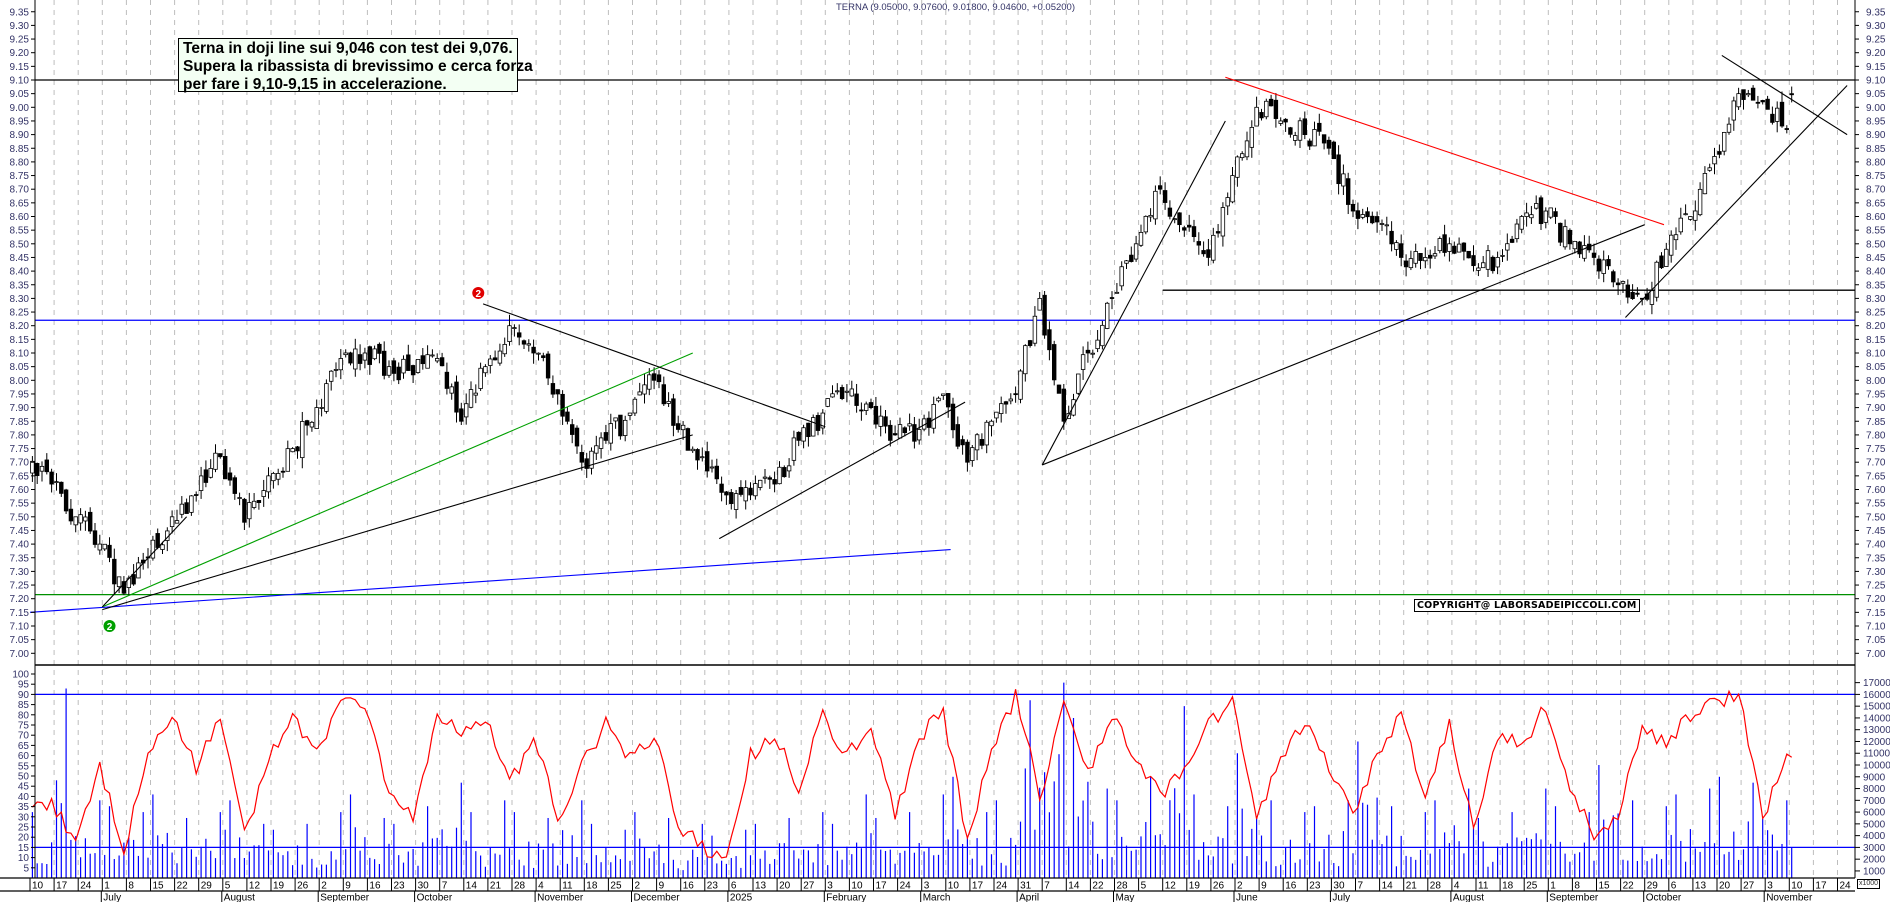 Image resolution: width=1890 pixels, height=902 pixels. What do you see at coordinates (1876, 53) in the screenshot?
I see `price-axis-label-right: 9.20` at bounding box center [1876, 53].